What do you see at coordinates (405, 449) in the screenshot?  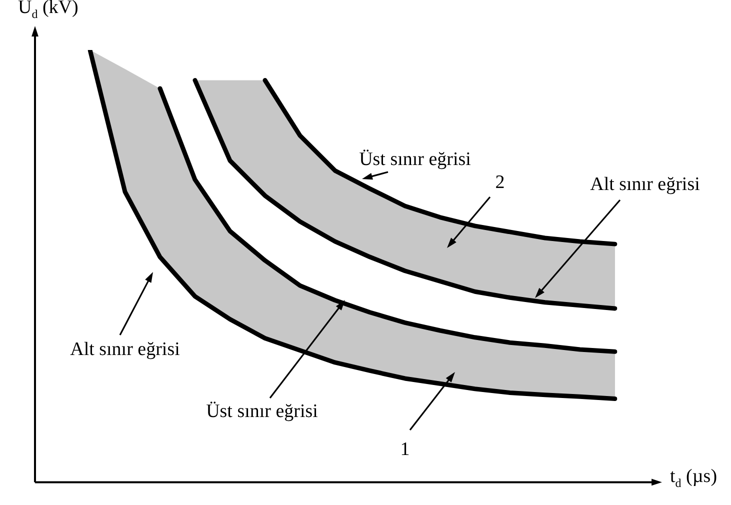 I see `annotation: 1` at bounding box center [405, 449].